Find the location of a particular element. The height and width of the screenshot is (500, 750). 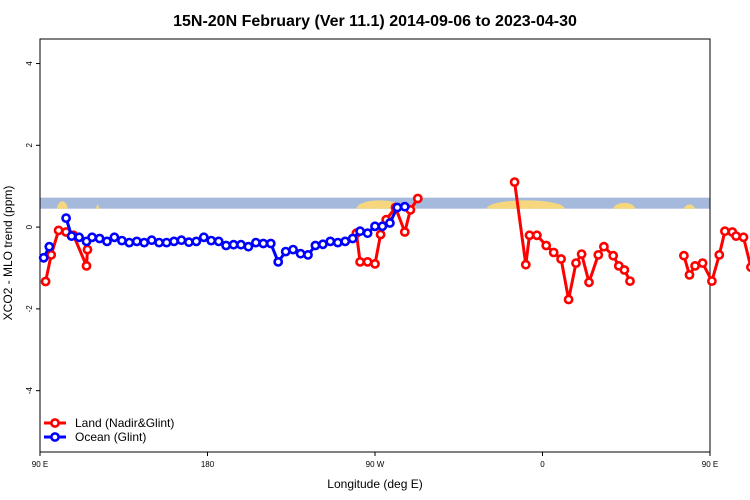

series-ocean is located at coordinates (224, 234).